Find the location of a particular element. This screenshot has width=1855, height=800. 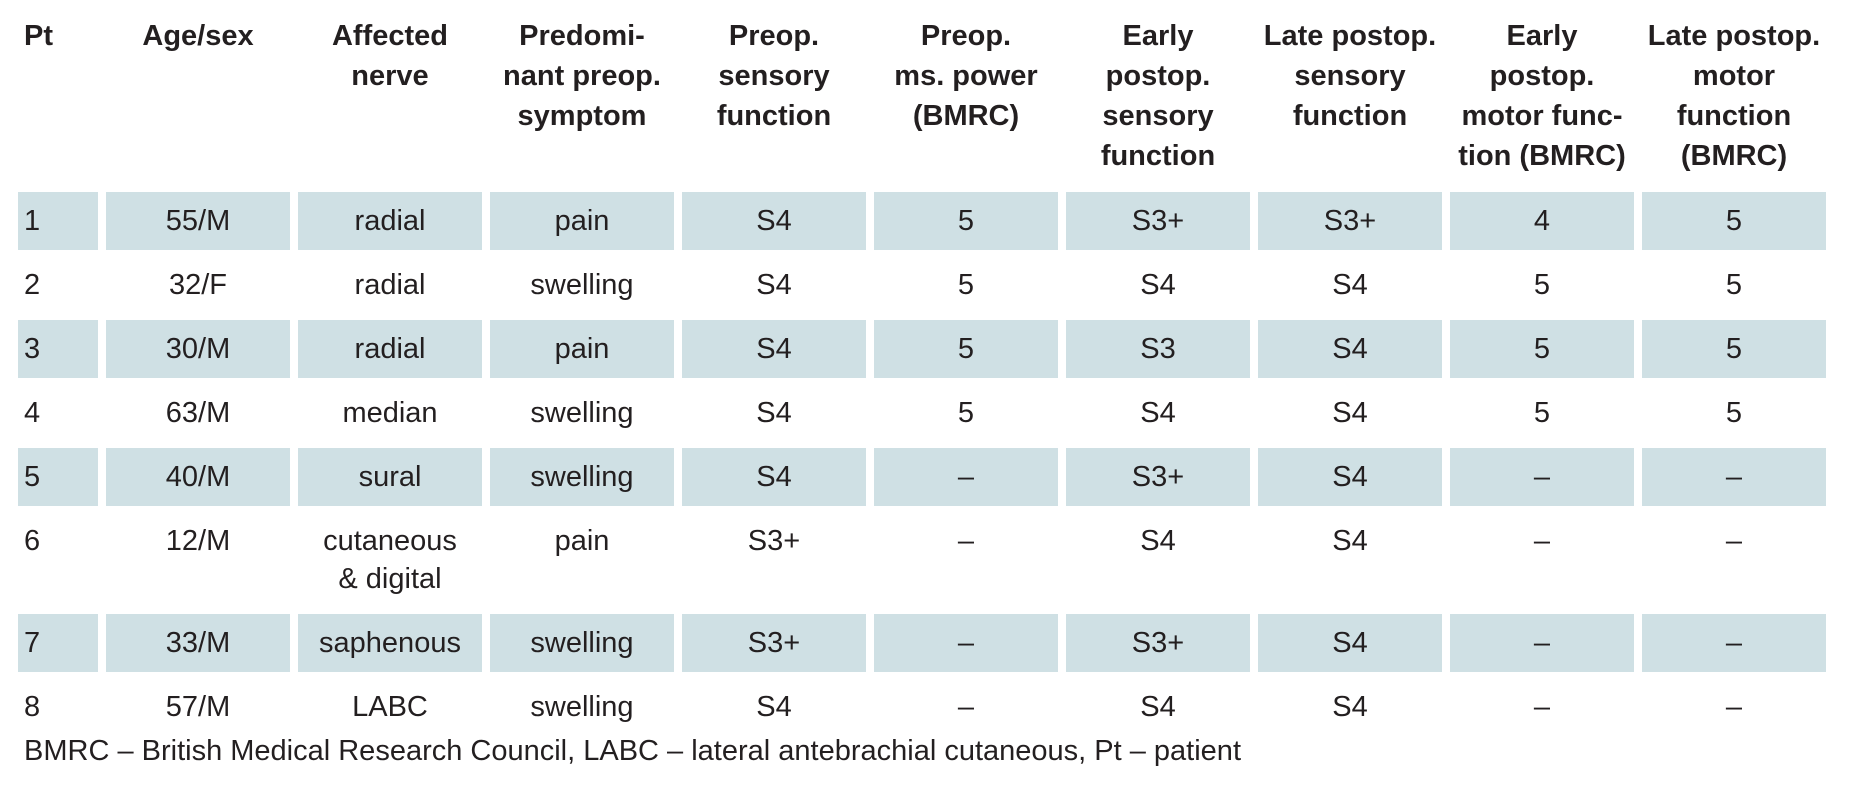

header-early-postop-sensory: Early postop. sensory function is located at coordinates (1158, 96).